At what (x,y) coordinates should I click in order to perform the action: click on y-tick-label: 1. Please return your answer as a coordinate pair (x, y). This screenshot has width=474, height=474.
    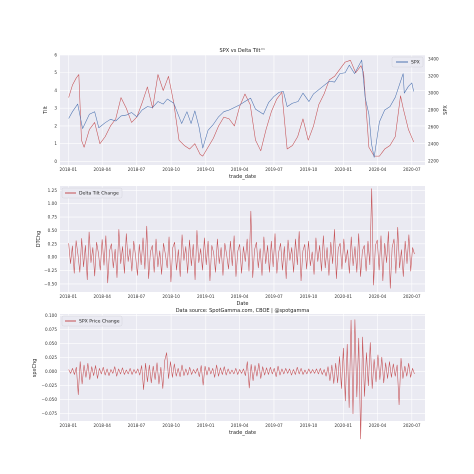
    Looking at the image, I should click on (55, 143).